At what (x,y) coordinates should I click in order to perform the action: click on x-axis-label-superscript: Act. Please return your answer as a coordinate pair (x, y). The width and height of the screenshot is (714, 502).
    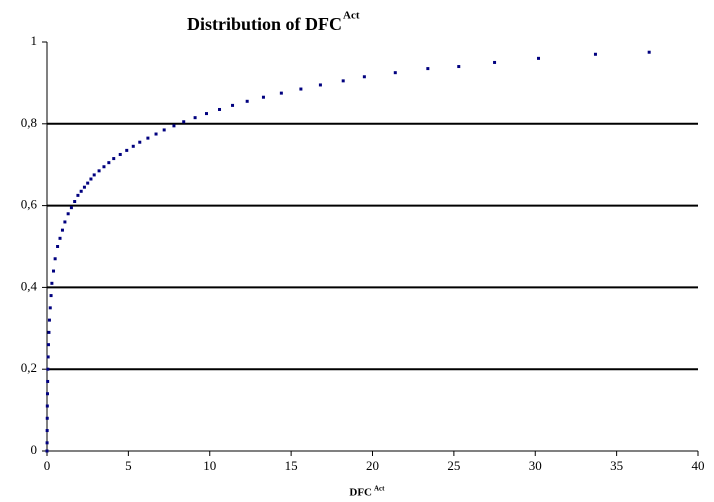
    Looking at the image, I should click on (379, 489).